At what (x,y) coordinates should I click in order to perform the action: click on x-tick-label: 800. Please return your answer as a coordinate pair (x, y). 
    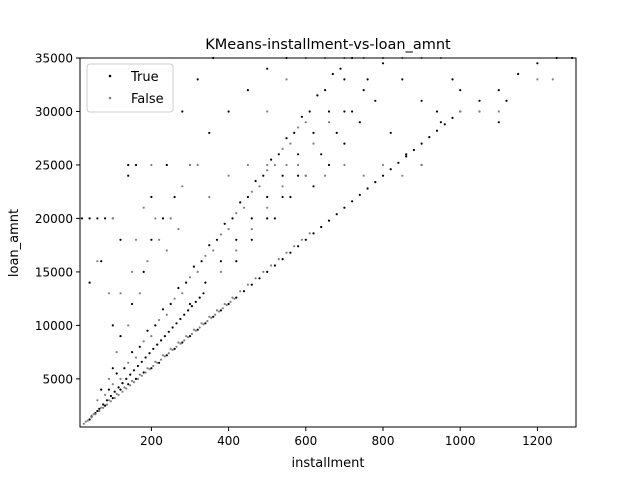
    Looking at the image, I should click on (383, 441).